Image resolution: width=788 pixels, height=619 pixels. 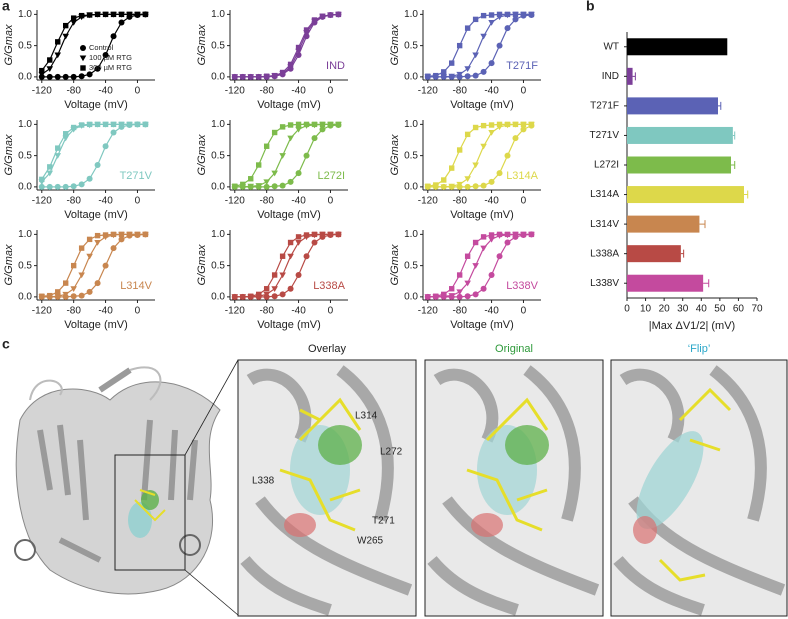 I want to click on residue-label: L314, so click(x=366, y=416).